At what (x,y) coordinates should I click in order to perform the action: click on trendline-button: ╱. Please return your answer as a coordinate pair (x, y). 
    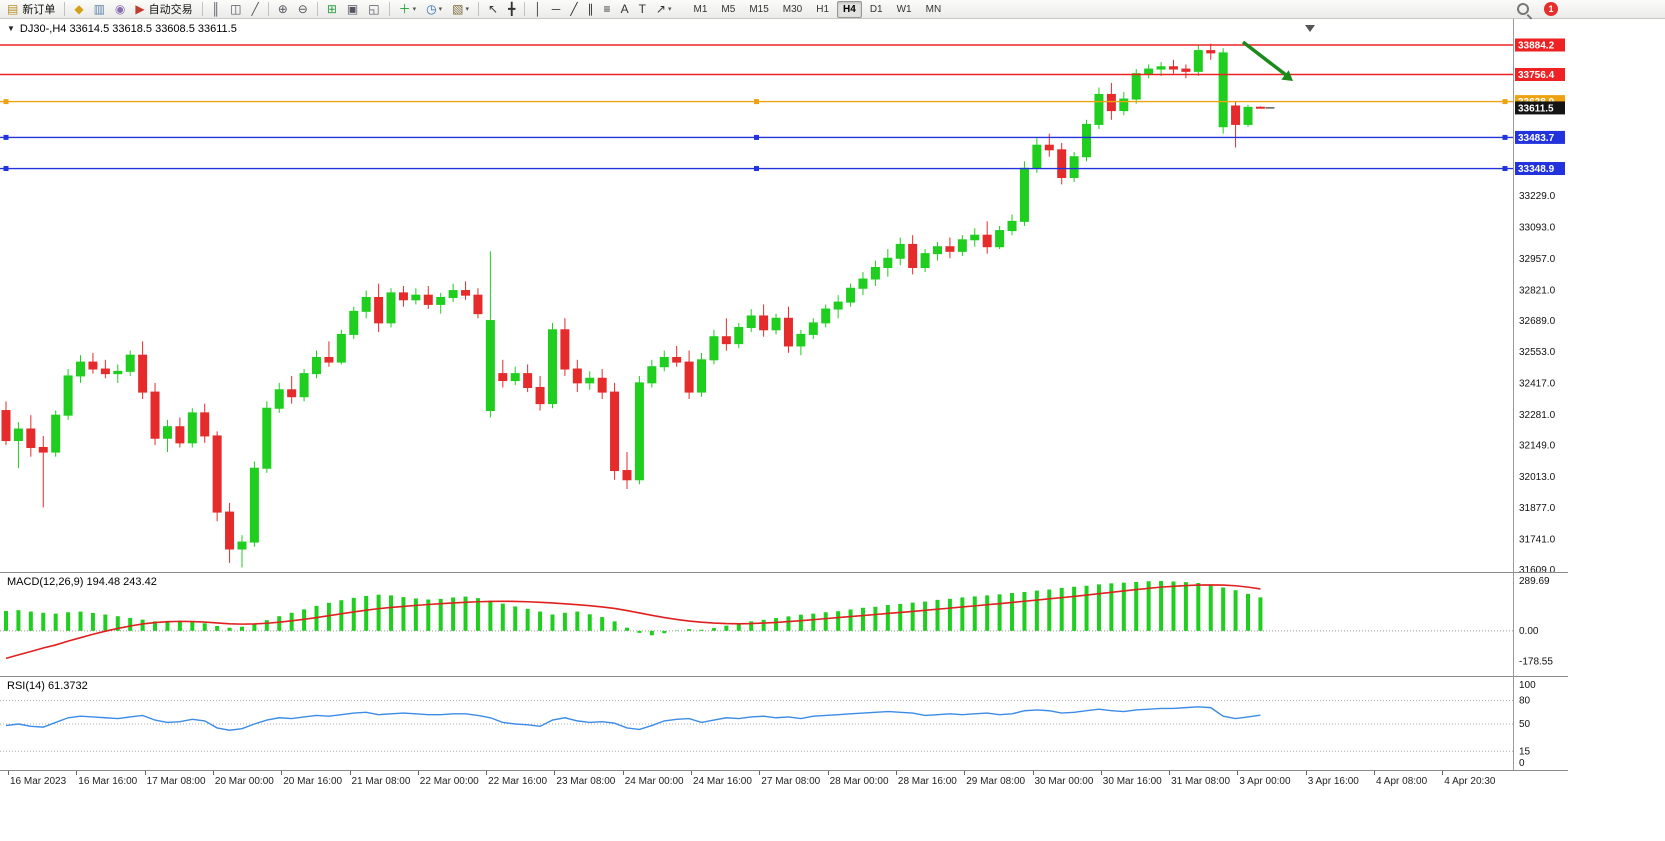
    Looking at the image, I should click on (573, 9).